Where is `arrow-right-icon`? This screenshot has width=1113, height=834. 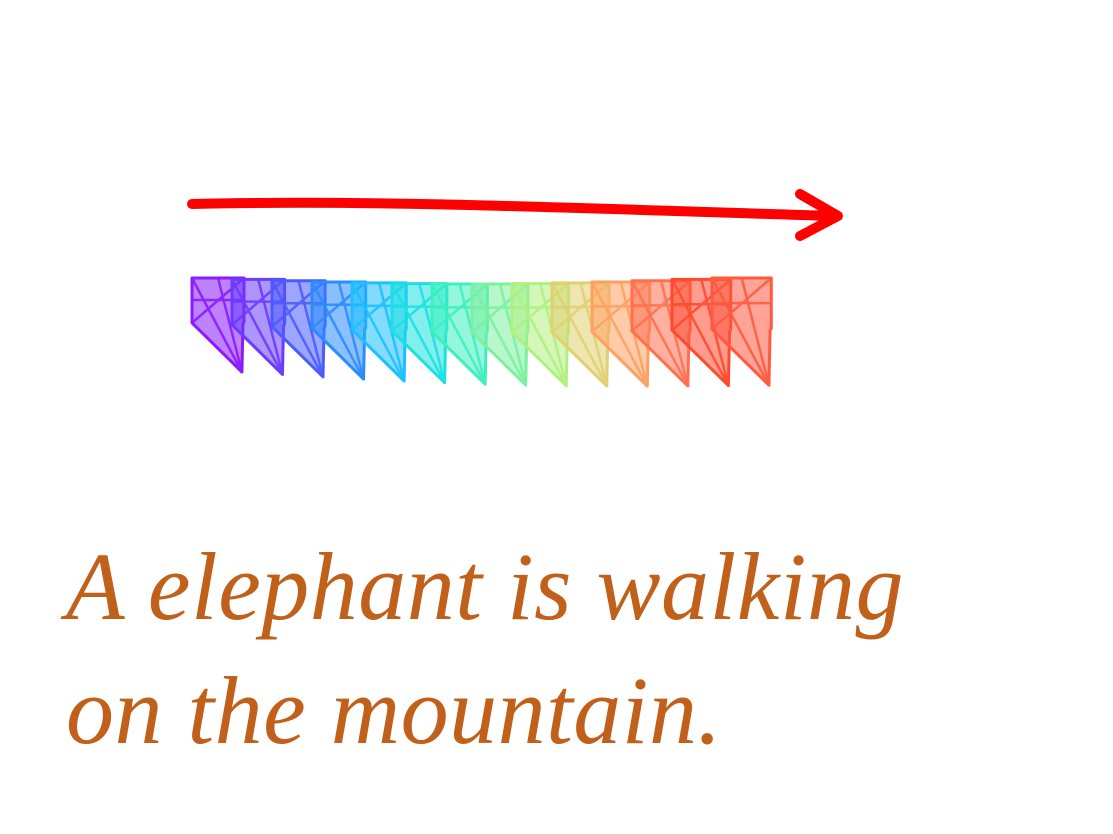 arrow-right-icon is located at coordinates (819, 215).